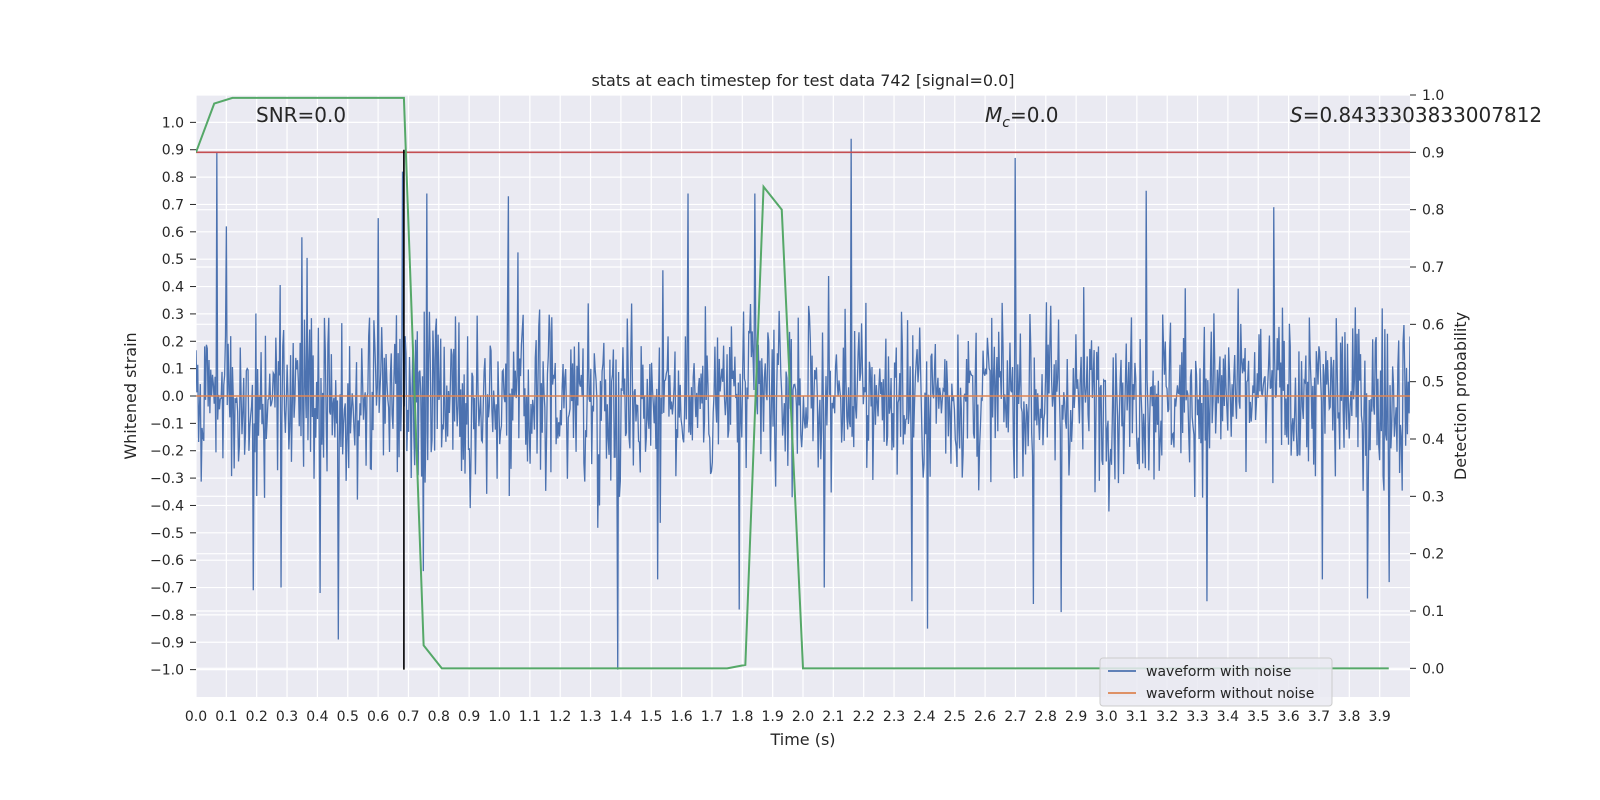  What do you see at coordinates (1218, 672) in the screenshot?
I see `legend-label-noisy: waveform with noise` at bounding box center [1218, 672].